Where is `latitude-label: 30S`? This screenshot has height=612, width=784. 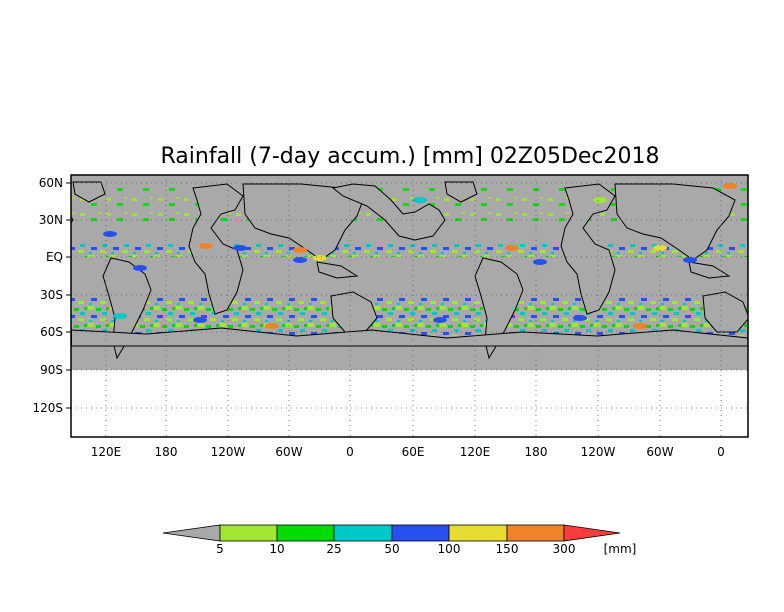 latitude-label: 30S is located at coordinates (51, 295).